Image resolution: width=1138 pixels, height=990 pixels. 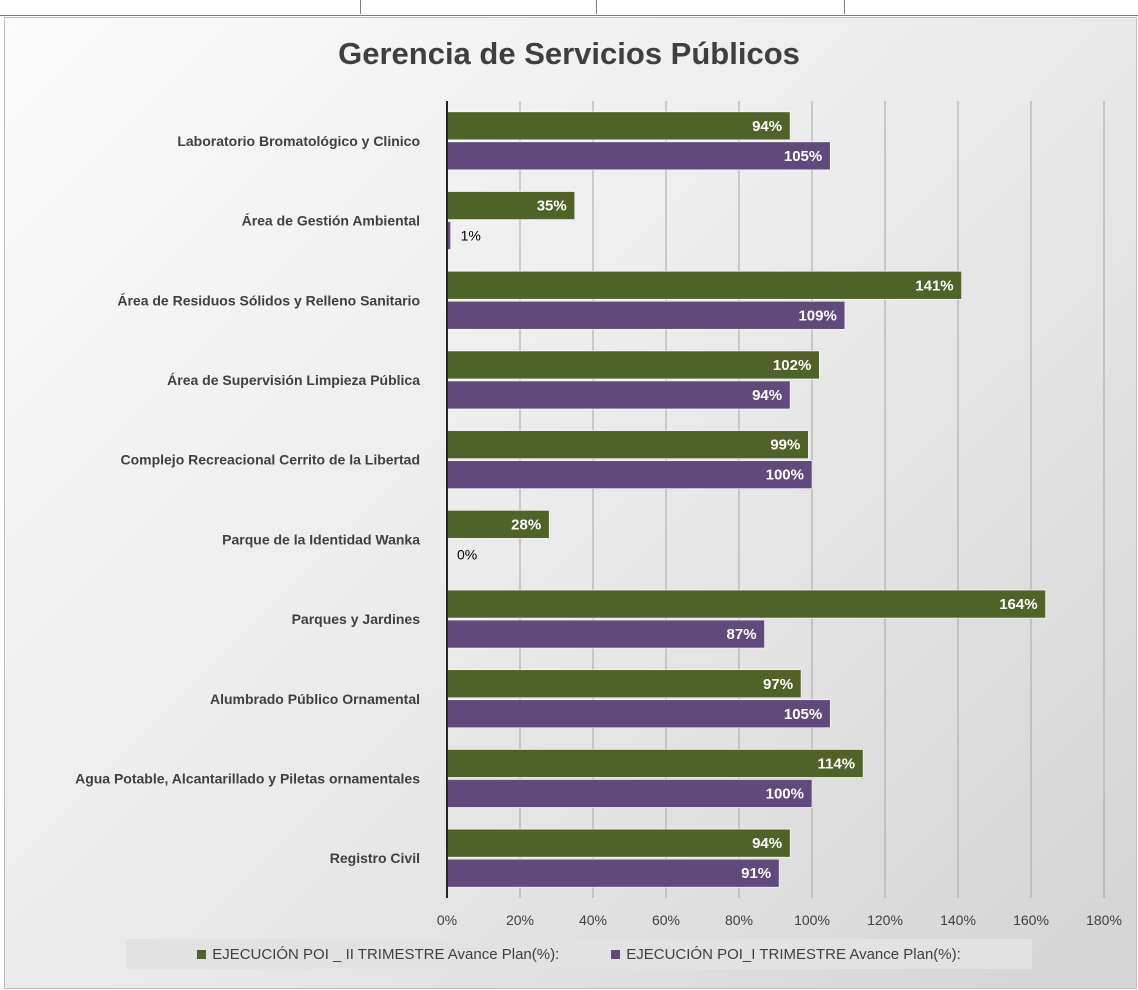 I want to click on chart-title: Gerencia de Servicios Públicos, so click(x=569, y=53).